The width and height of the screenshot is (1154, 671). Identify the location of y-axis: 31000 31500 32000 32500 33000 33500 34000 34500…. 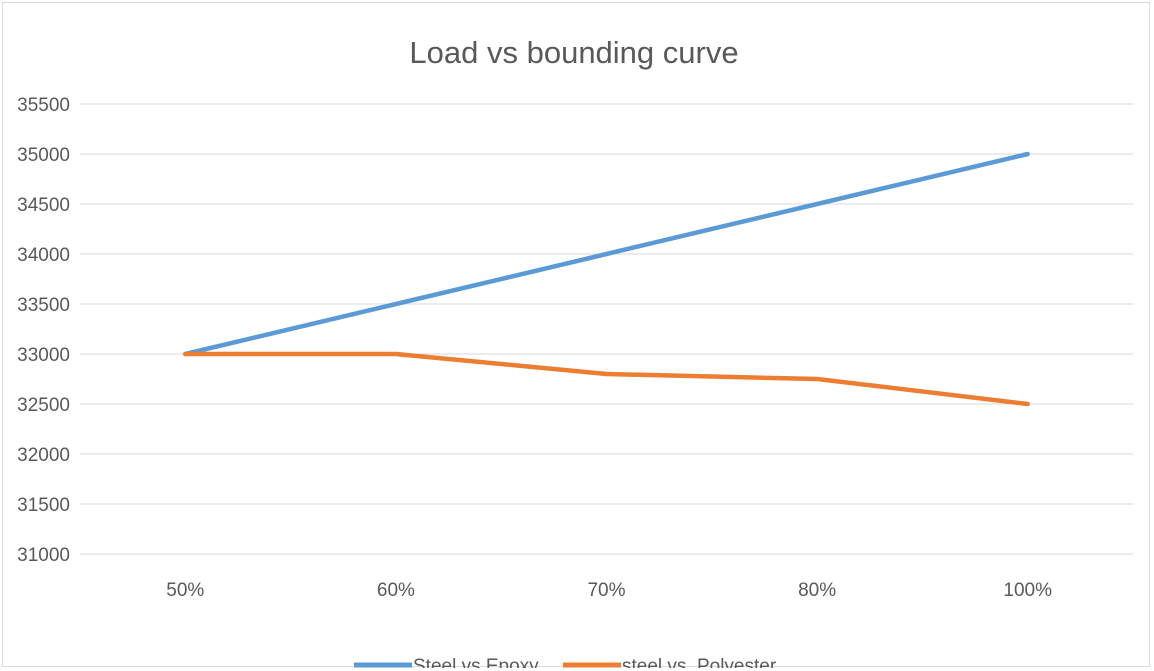
(43, 330).